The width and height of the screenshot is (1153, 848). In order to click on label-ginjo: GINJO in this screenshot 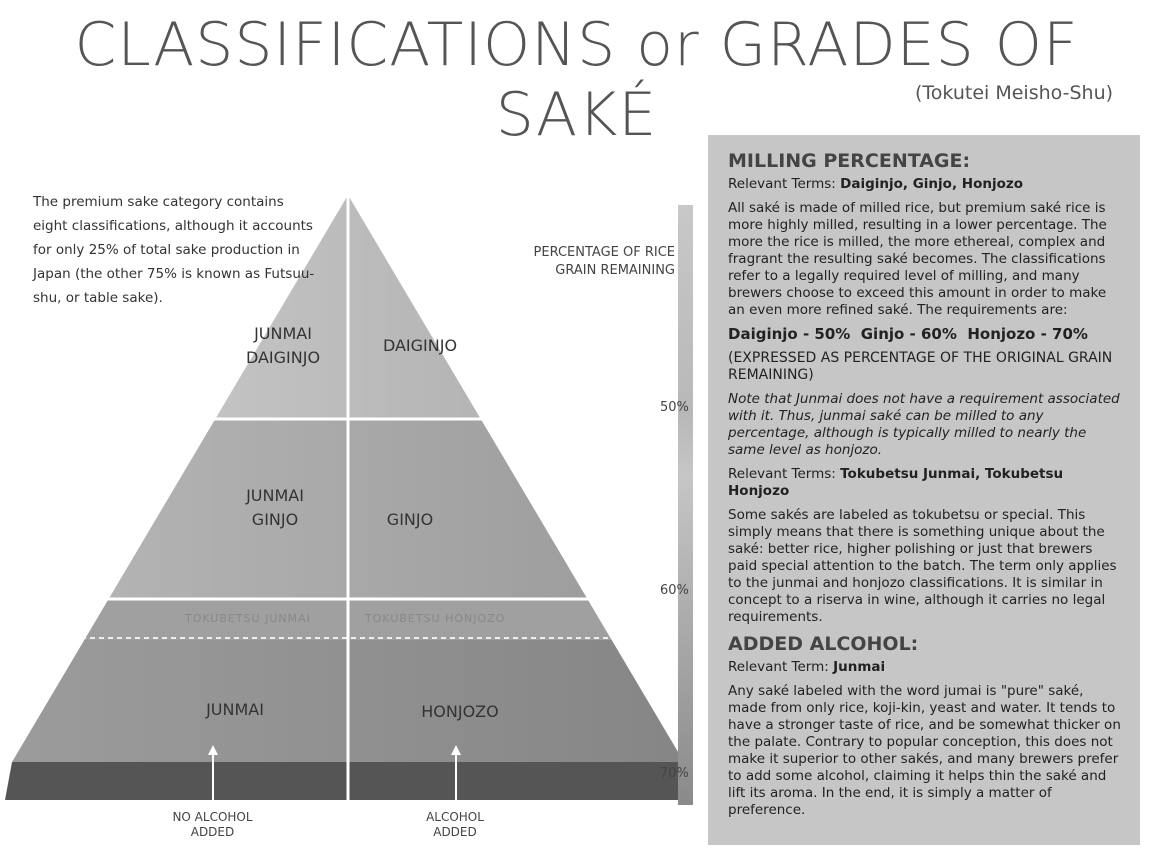, I will do `click(410, 519)`.